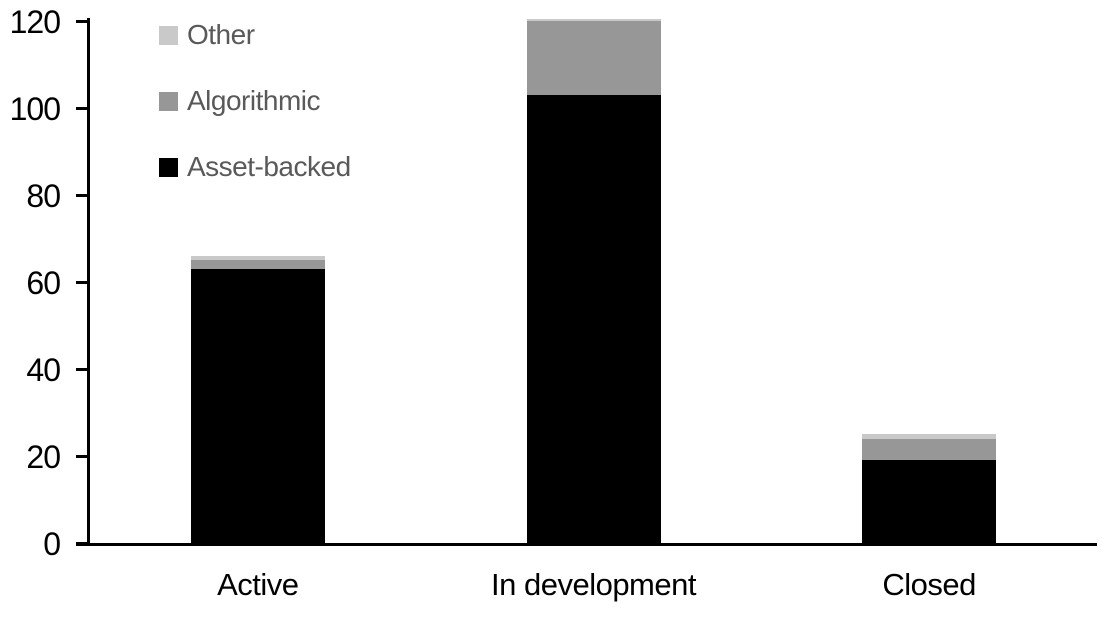 The height and width of the screenshot is (618, 1102). Describe the element at coordinates (929, 584) in the screenshot. I see `x-label-closed: Closed` at that location.